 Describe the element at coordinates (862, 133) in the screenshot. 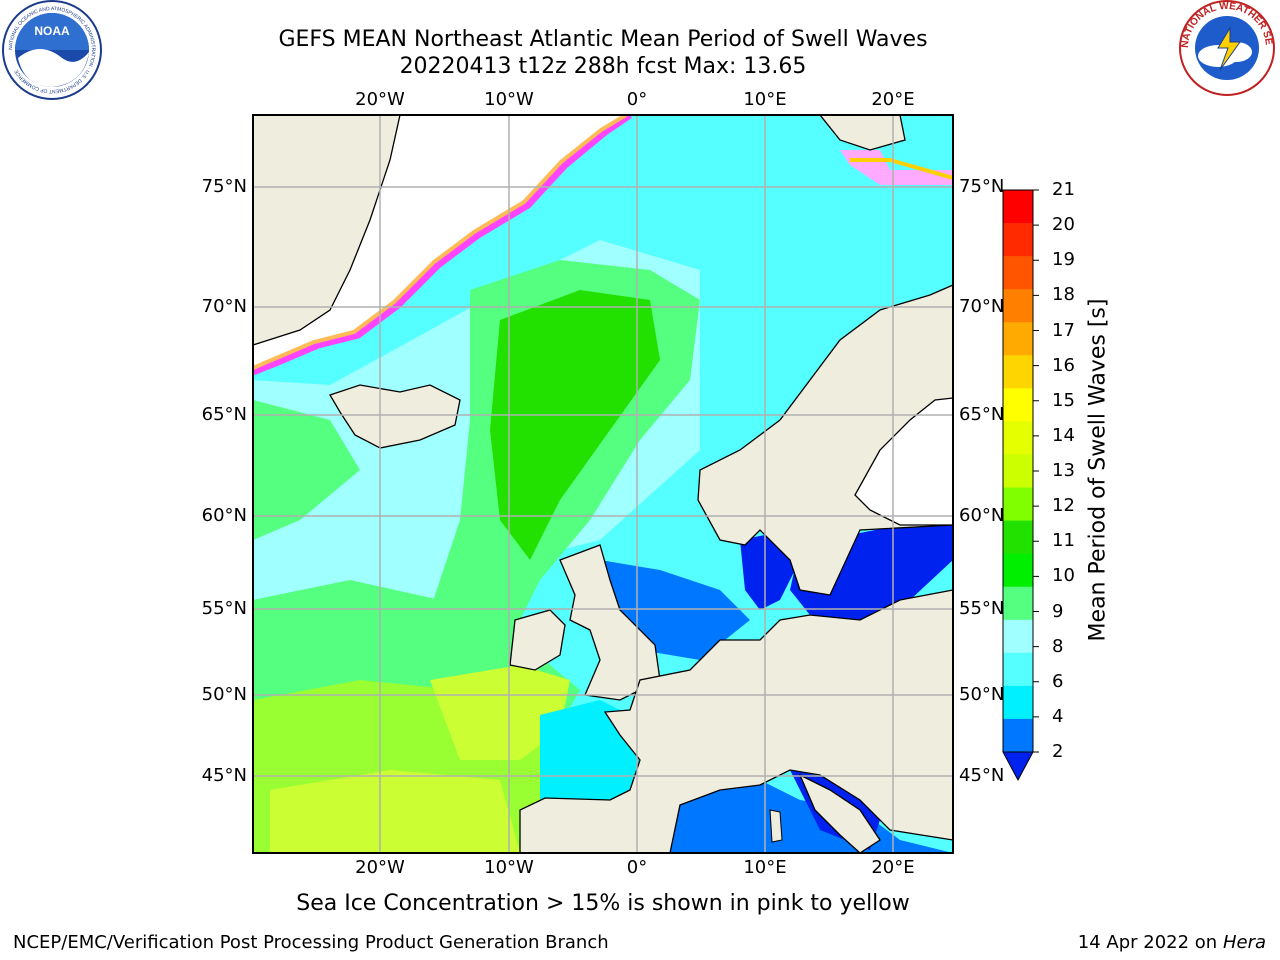

I see `svalbard-land` at that location.